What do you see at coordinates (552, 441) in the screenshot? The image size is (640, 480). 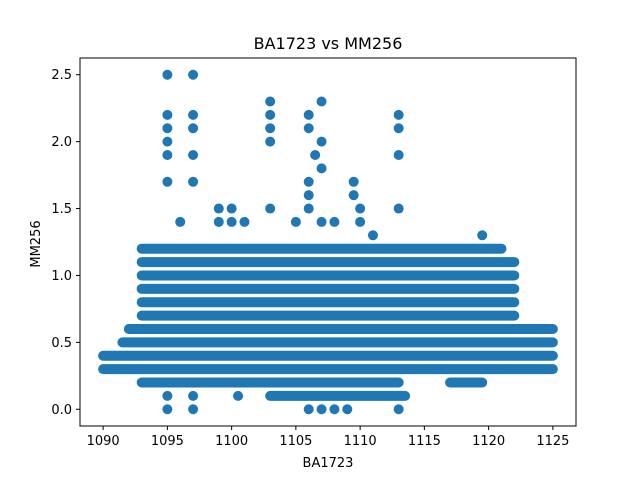 I see `x-tick-label: 1125` at bounding box center [552, 441].